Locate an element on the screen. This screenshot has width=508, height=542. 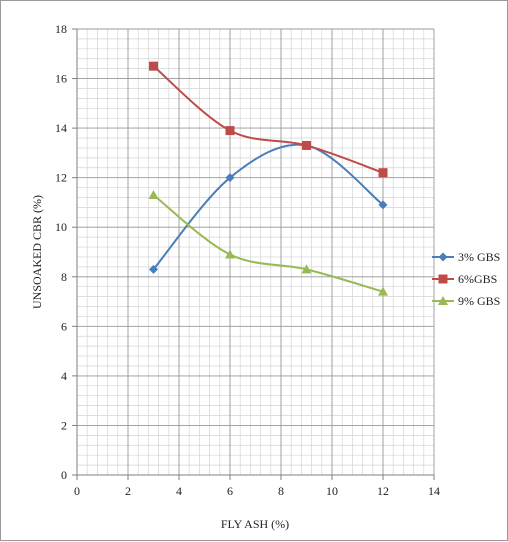
series-line-6-gbs is located at coordinates (268, 119).